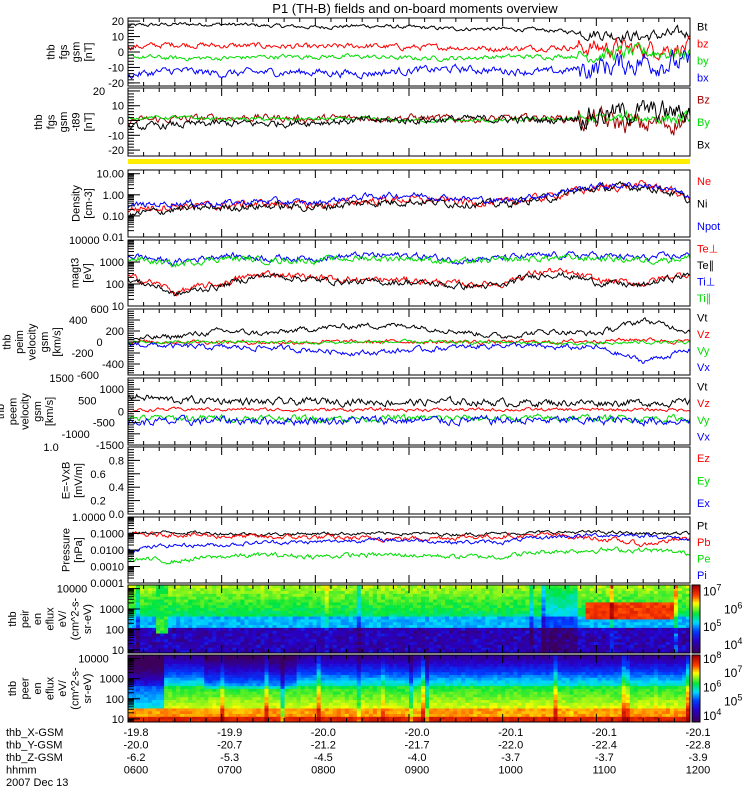 This screenshot has width=750, height=800. Describe the element at coordinates (409, 411) in the screenshot. I see `panel-frame` at that location.